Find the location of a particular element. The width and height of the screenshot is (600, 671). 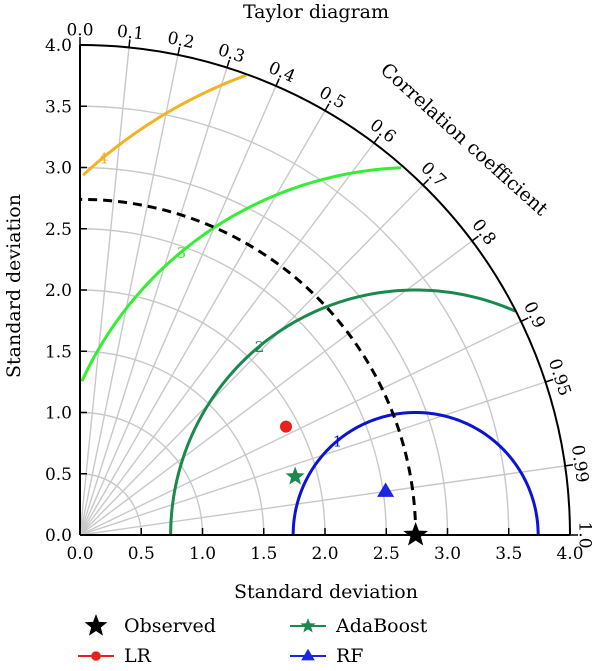

correlation-tick-label: 0.8 is located at coordinates (483, 232).